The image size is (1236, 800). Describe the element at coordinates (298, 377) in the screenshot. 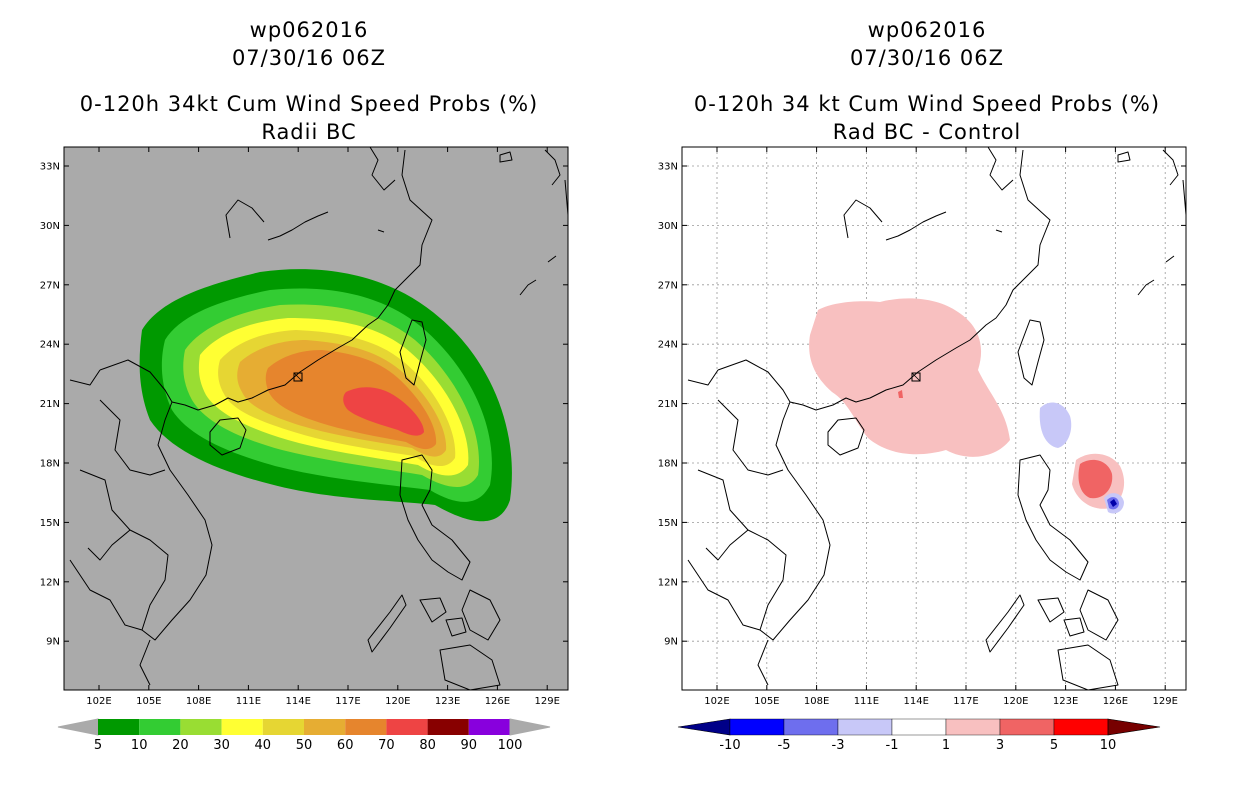

I see `left-city-marker` at that location.